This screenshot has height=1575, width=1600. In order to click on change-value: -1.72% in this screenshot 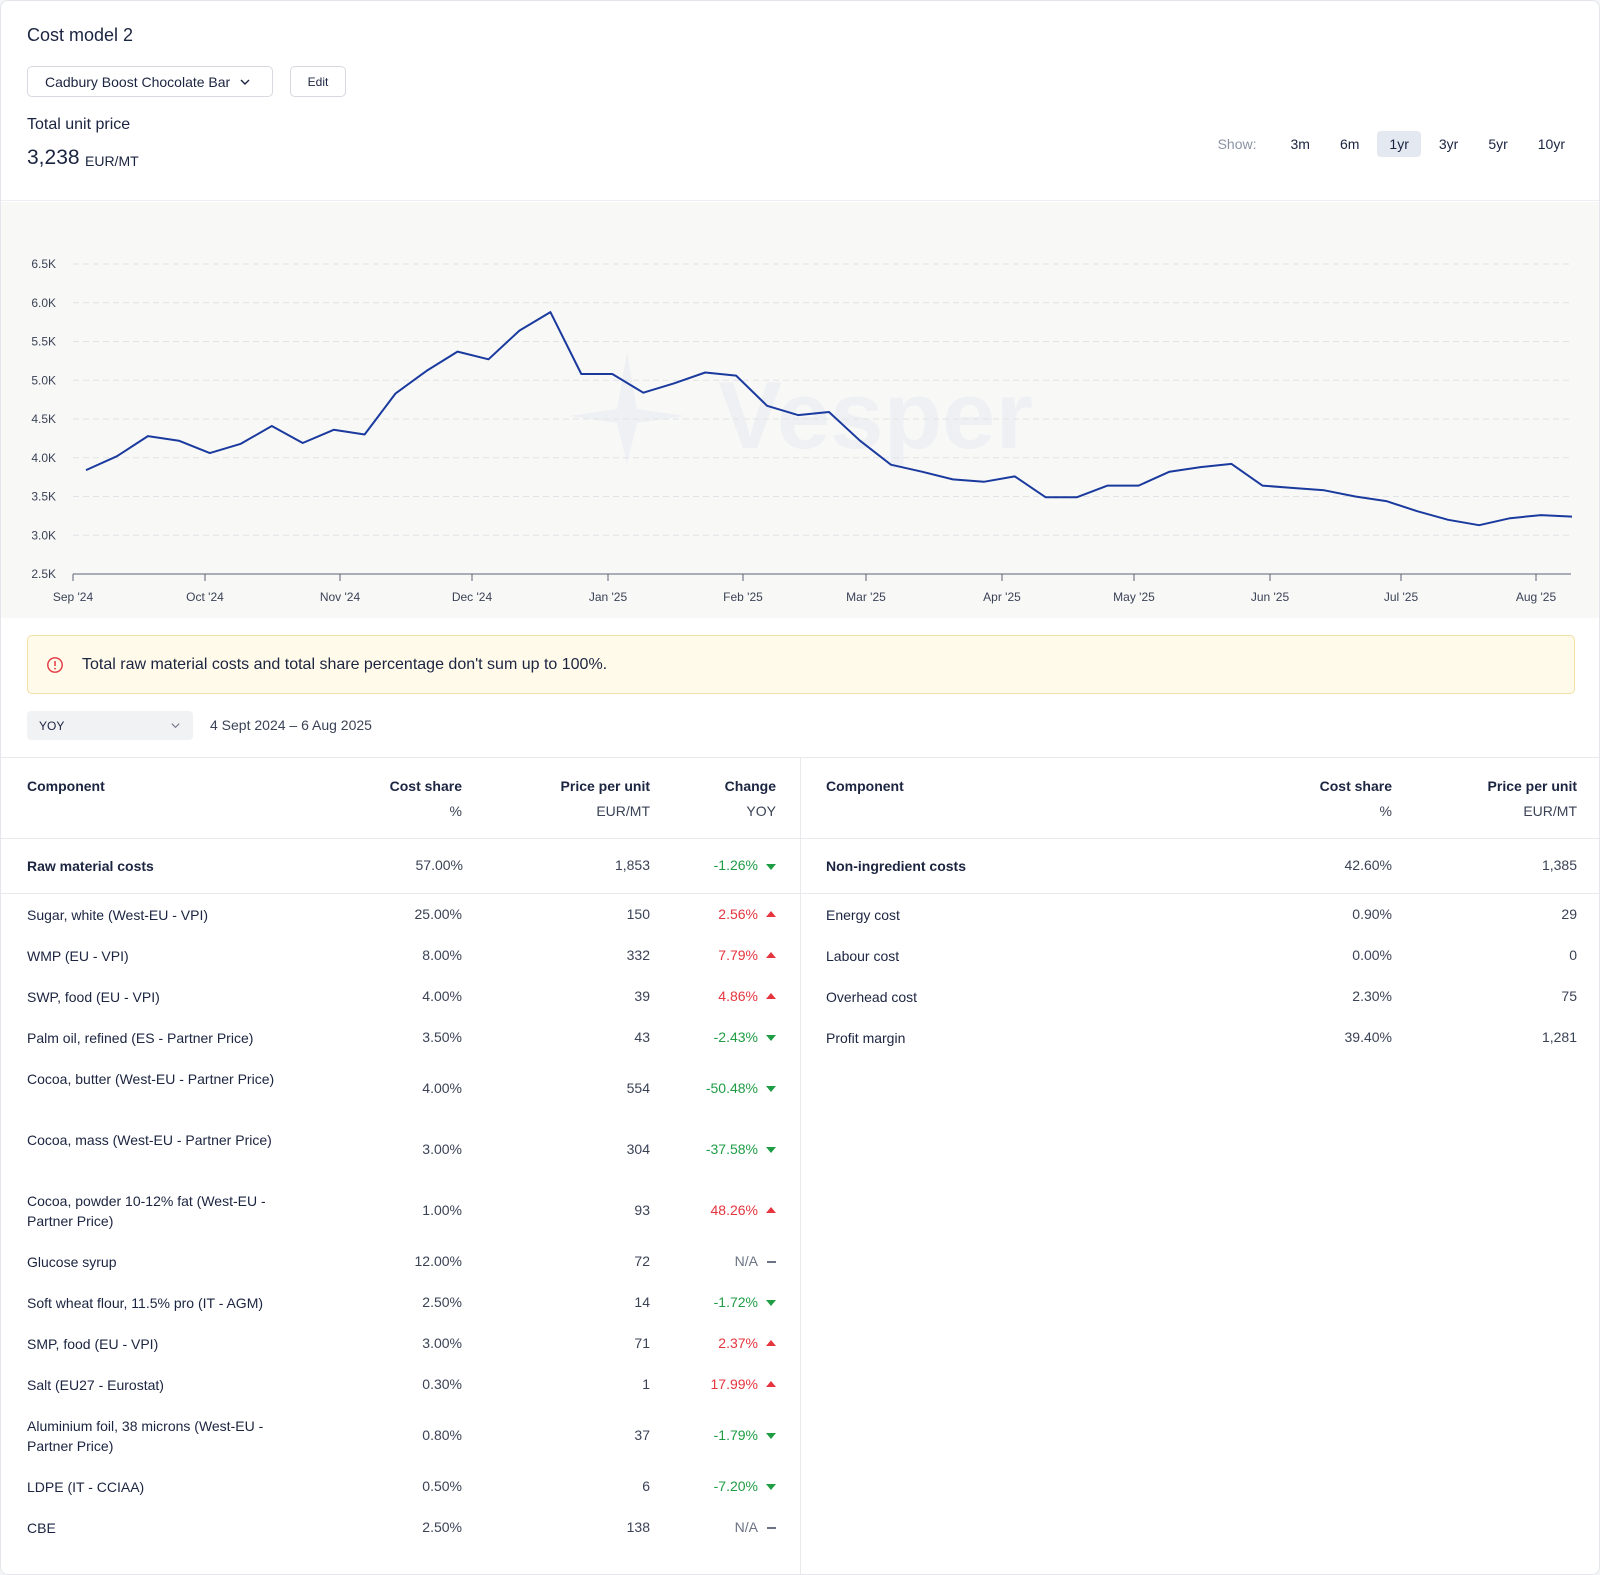, I will do `click(735, 1302)`.